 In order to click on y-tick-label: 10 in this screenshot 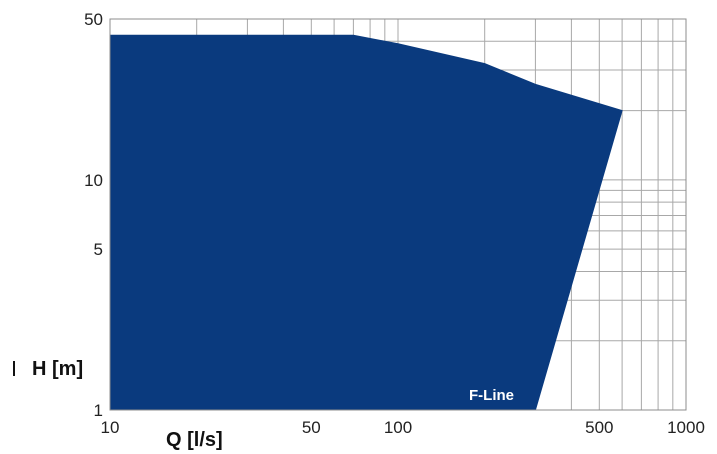, I will do `click(93, 180)`.